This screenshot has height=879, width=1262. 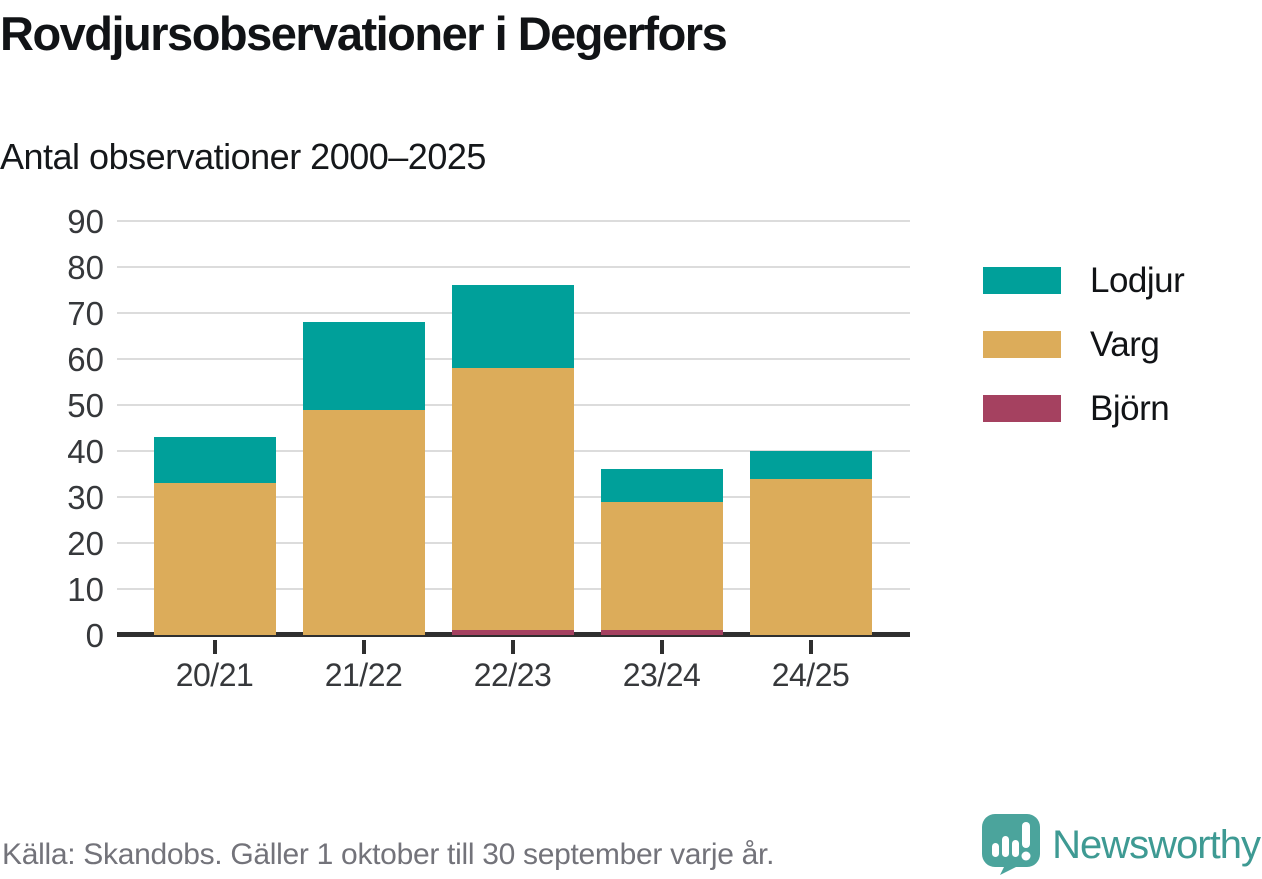 I want to click on y-tick-label: 10, so click(x=85, y=589).